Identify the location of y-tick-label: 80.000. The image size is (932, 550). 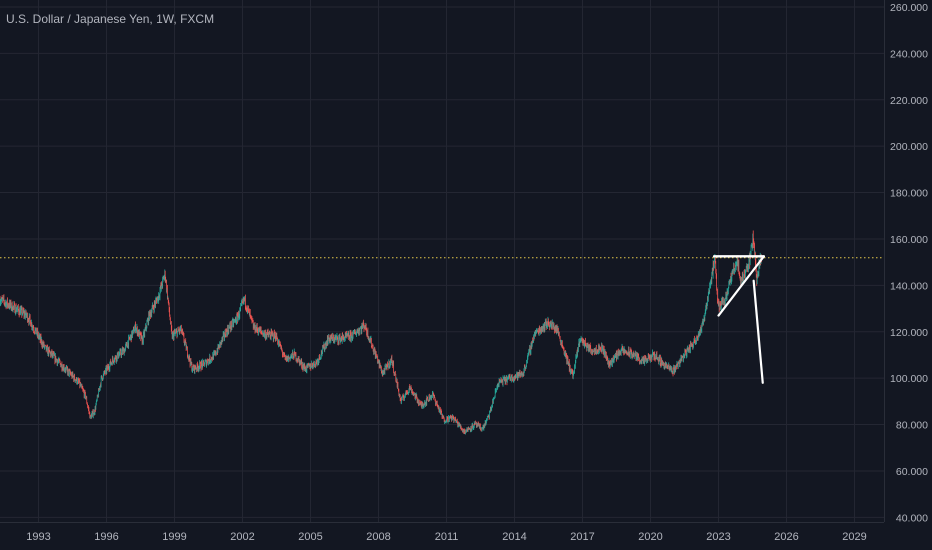
(912, 426).